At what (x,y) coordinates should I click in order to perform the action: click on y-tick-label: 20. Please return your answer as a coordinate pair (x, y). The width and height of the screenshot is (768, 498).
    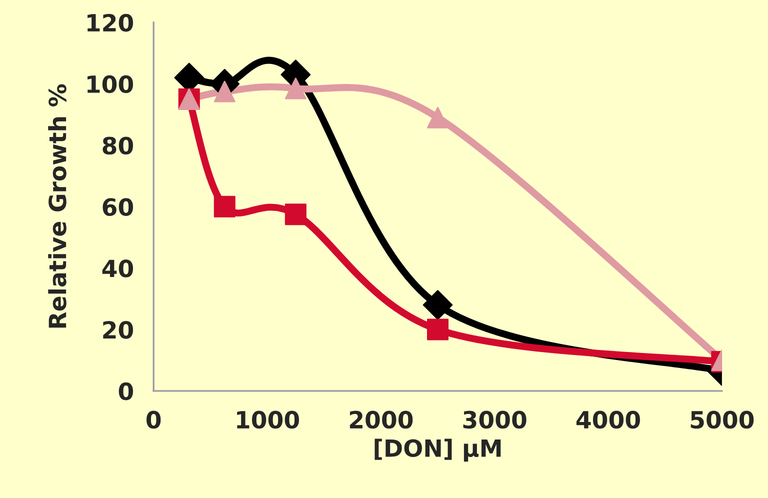
    Looking at the image, I should click on (118, 329).